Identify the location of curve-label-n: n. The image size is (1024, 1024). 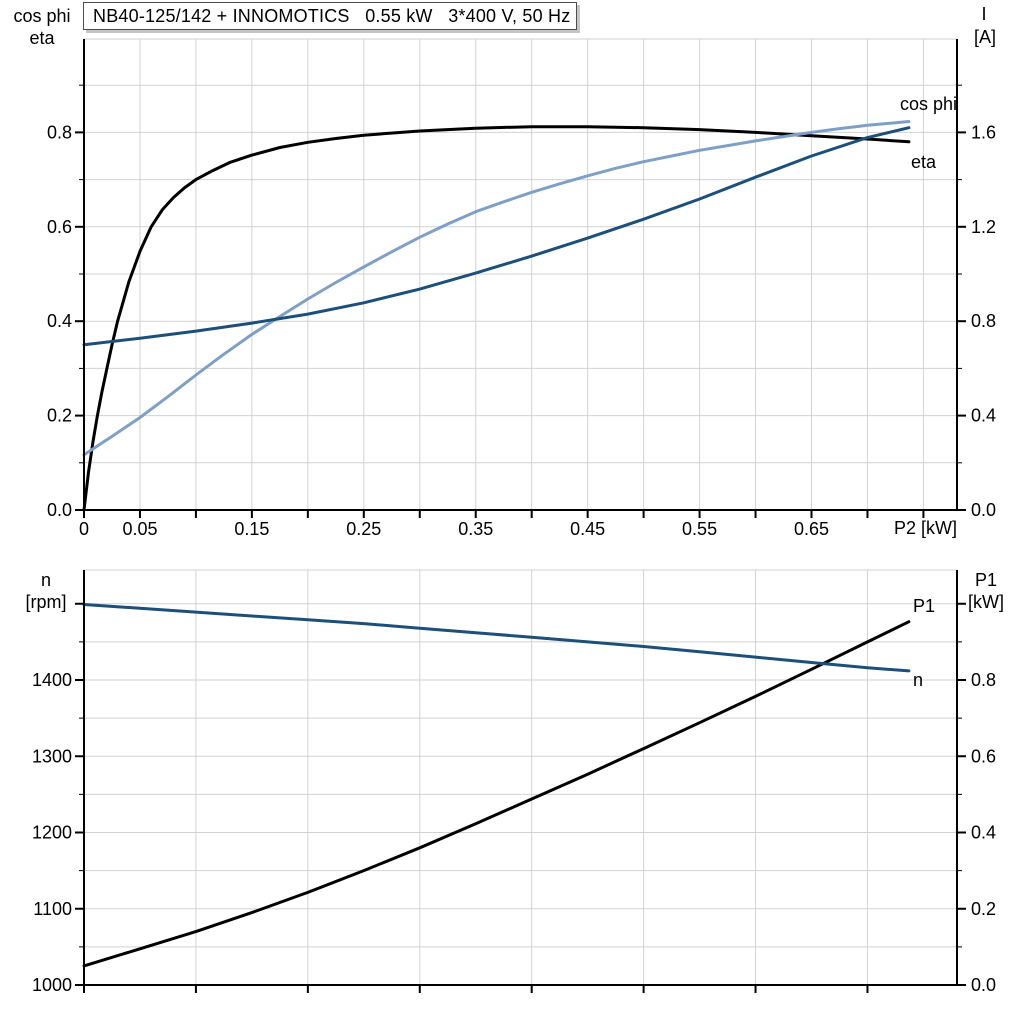
(918, 680).